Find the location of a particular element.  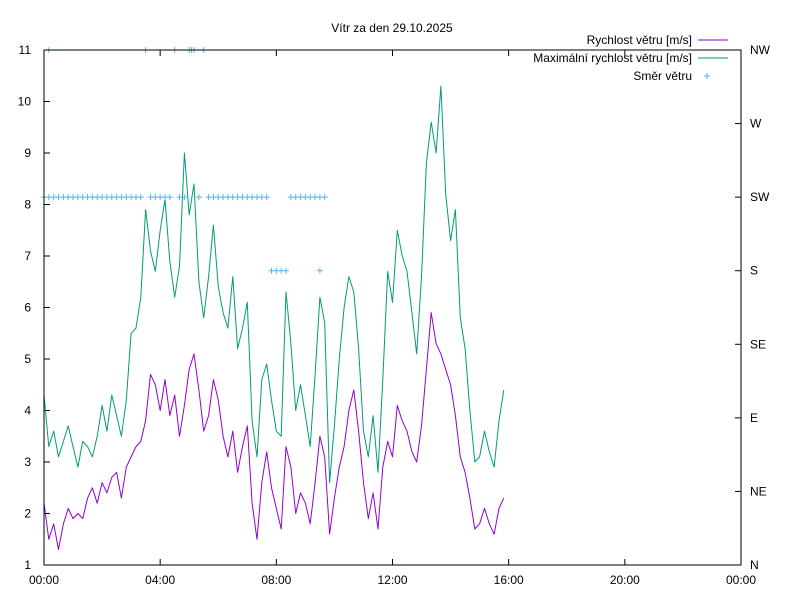

chart-title: Vítr za den 29.10.2025 is located at coordinates (392, 28).